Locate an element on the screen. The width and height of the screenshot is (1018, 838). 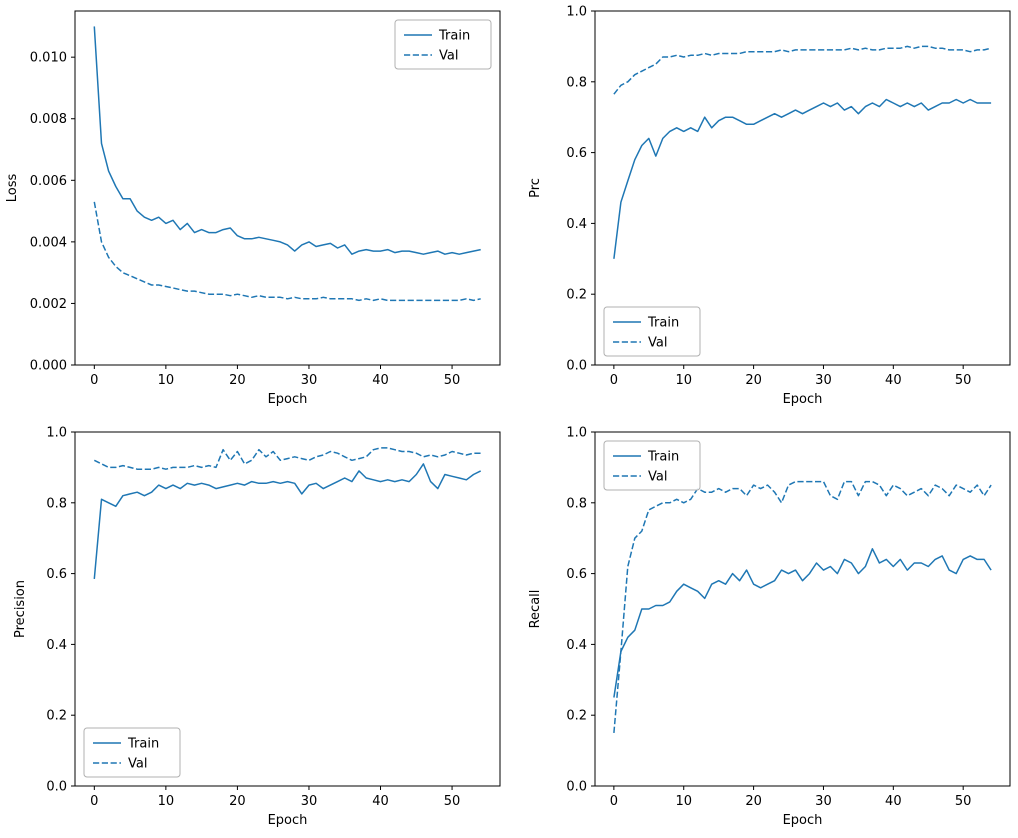
svg-text: Prc is located at coordinates (535, 188).